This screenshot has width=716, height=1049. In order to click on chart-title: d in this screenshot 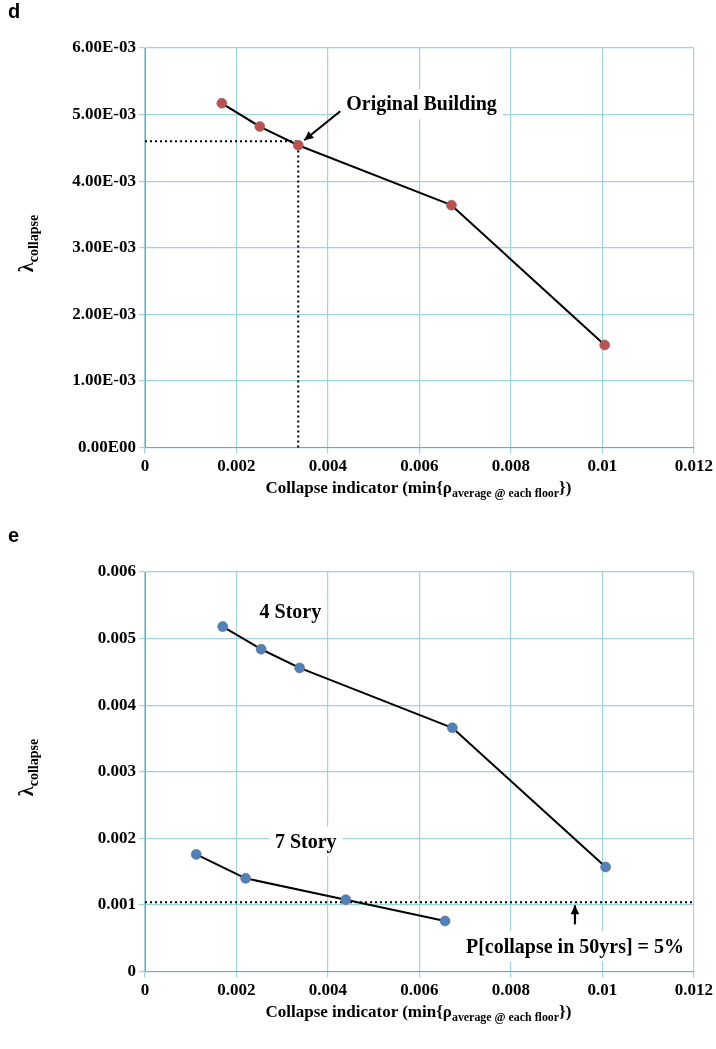, I will do `click(14, 11)`.